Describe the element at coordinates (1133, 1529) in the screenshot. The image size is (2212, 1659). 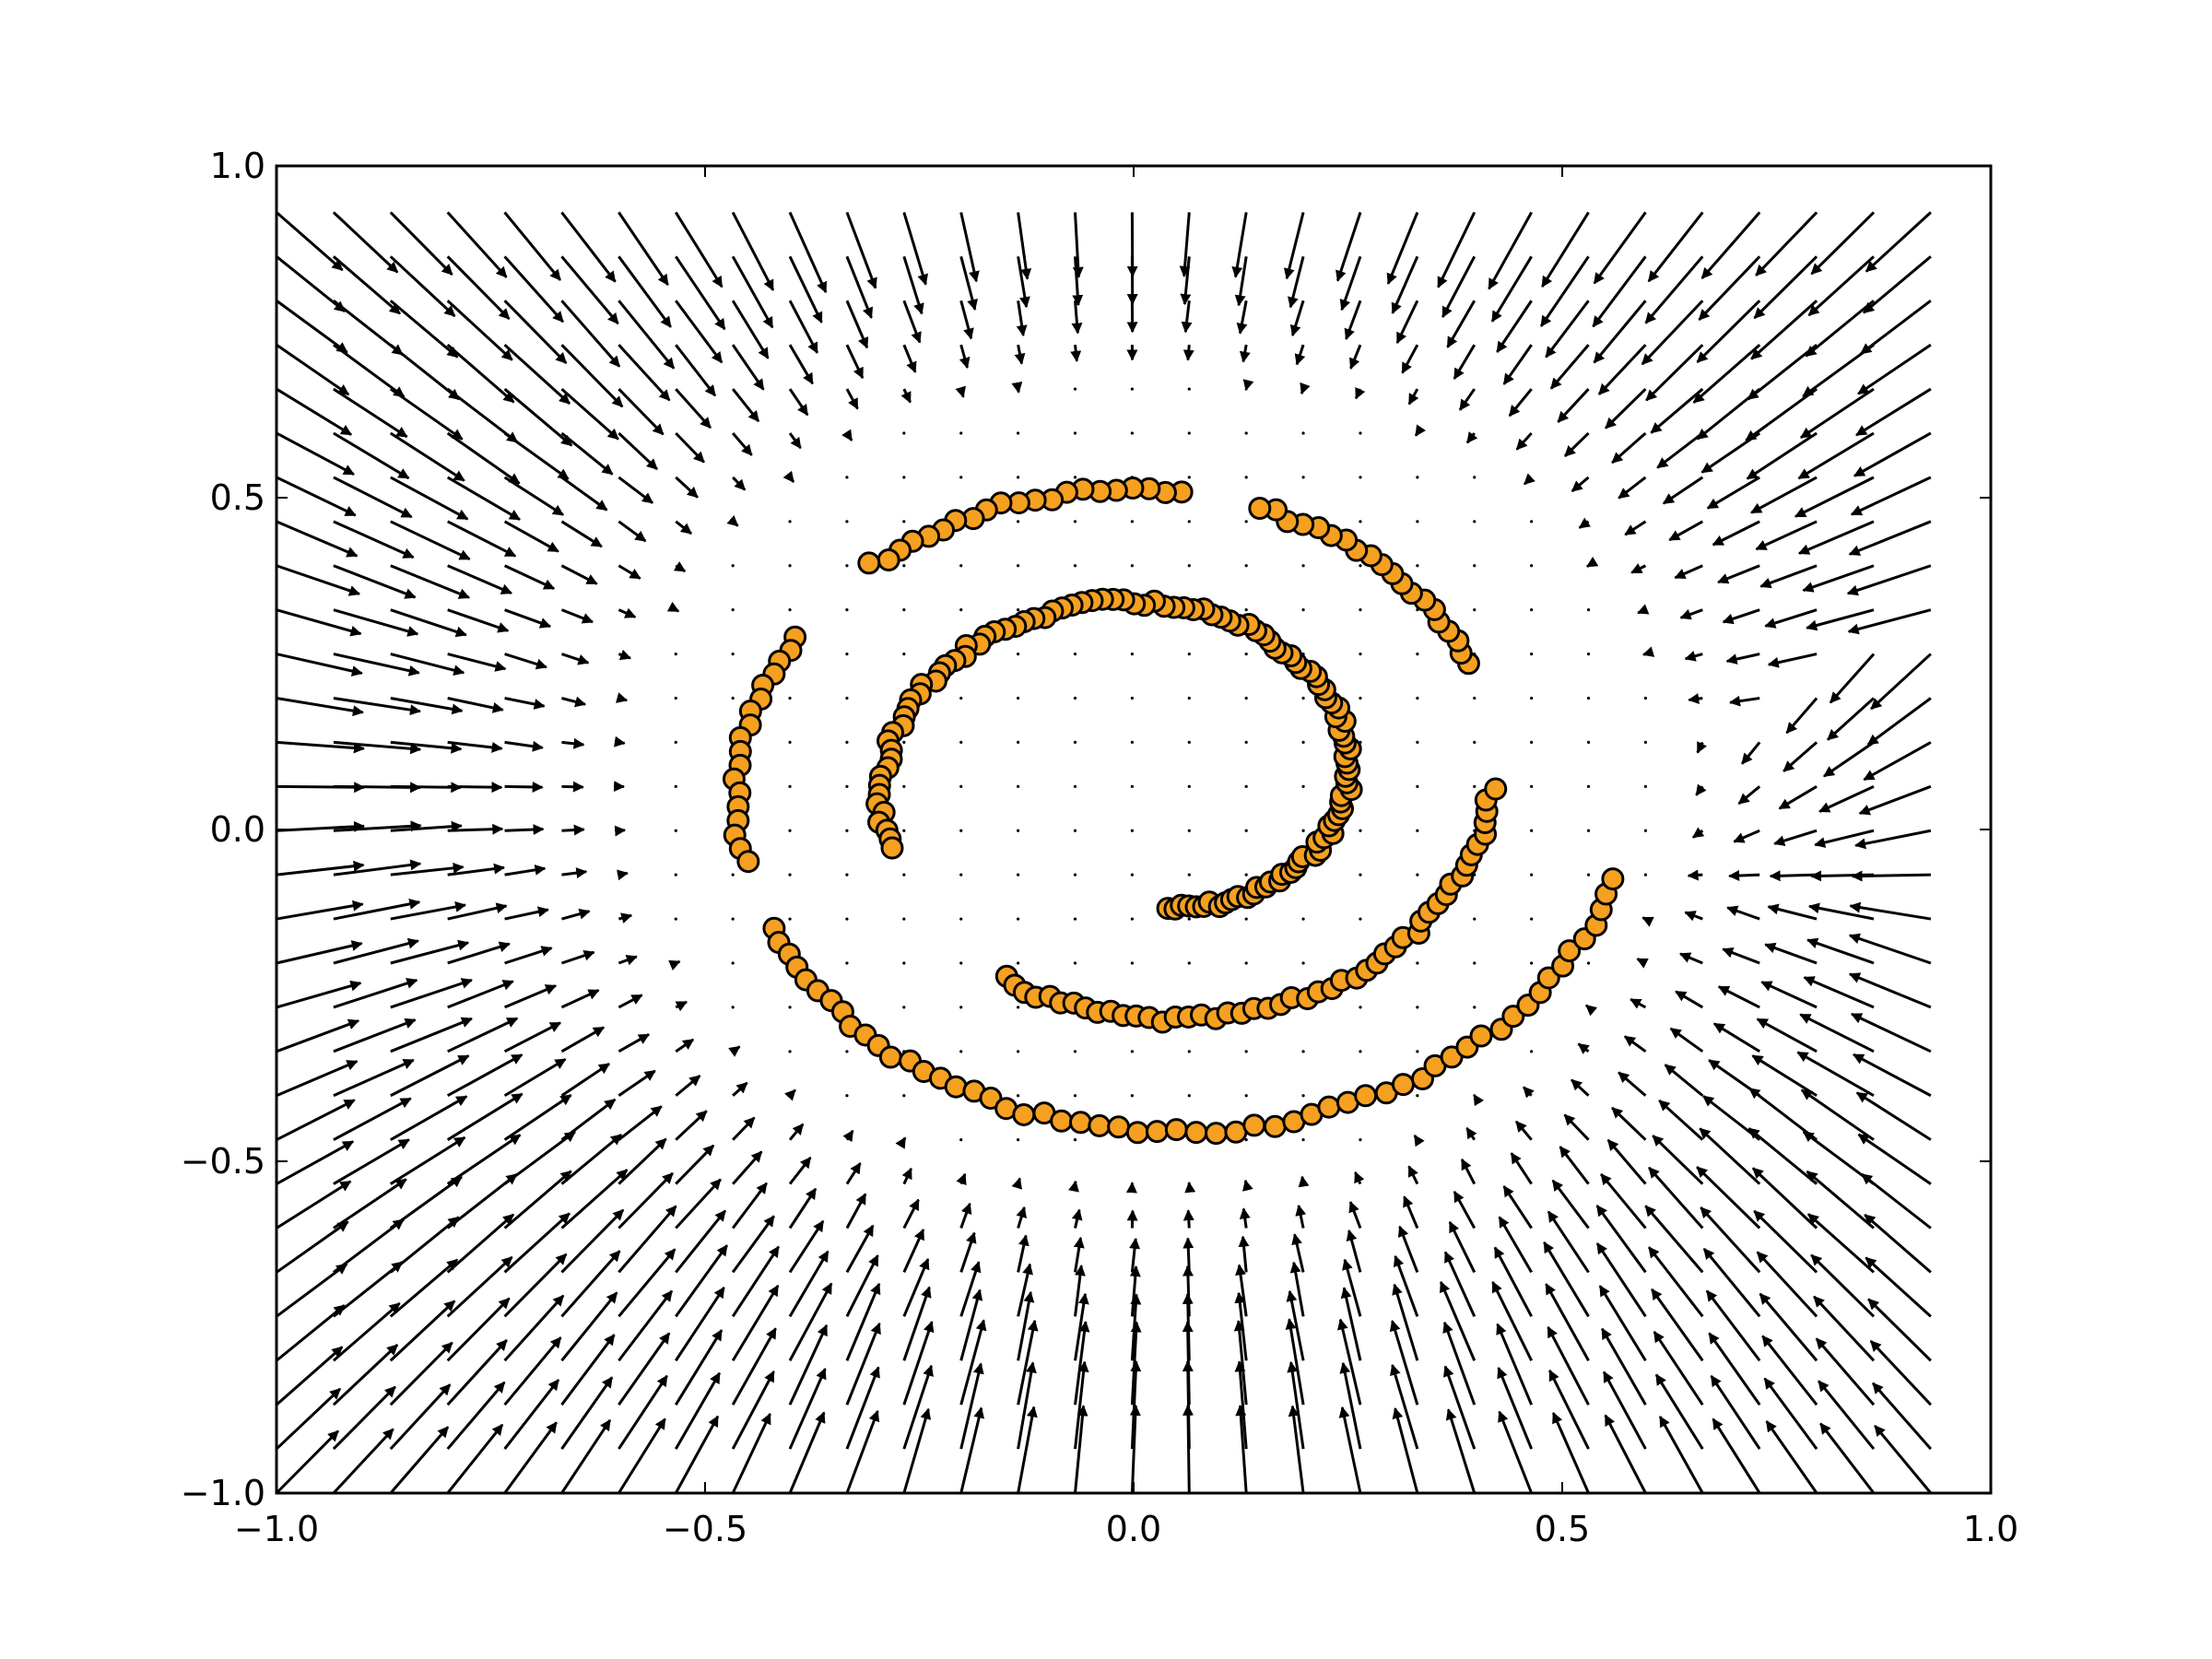
I see `x-tick-label: 0.0` at that location.